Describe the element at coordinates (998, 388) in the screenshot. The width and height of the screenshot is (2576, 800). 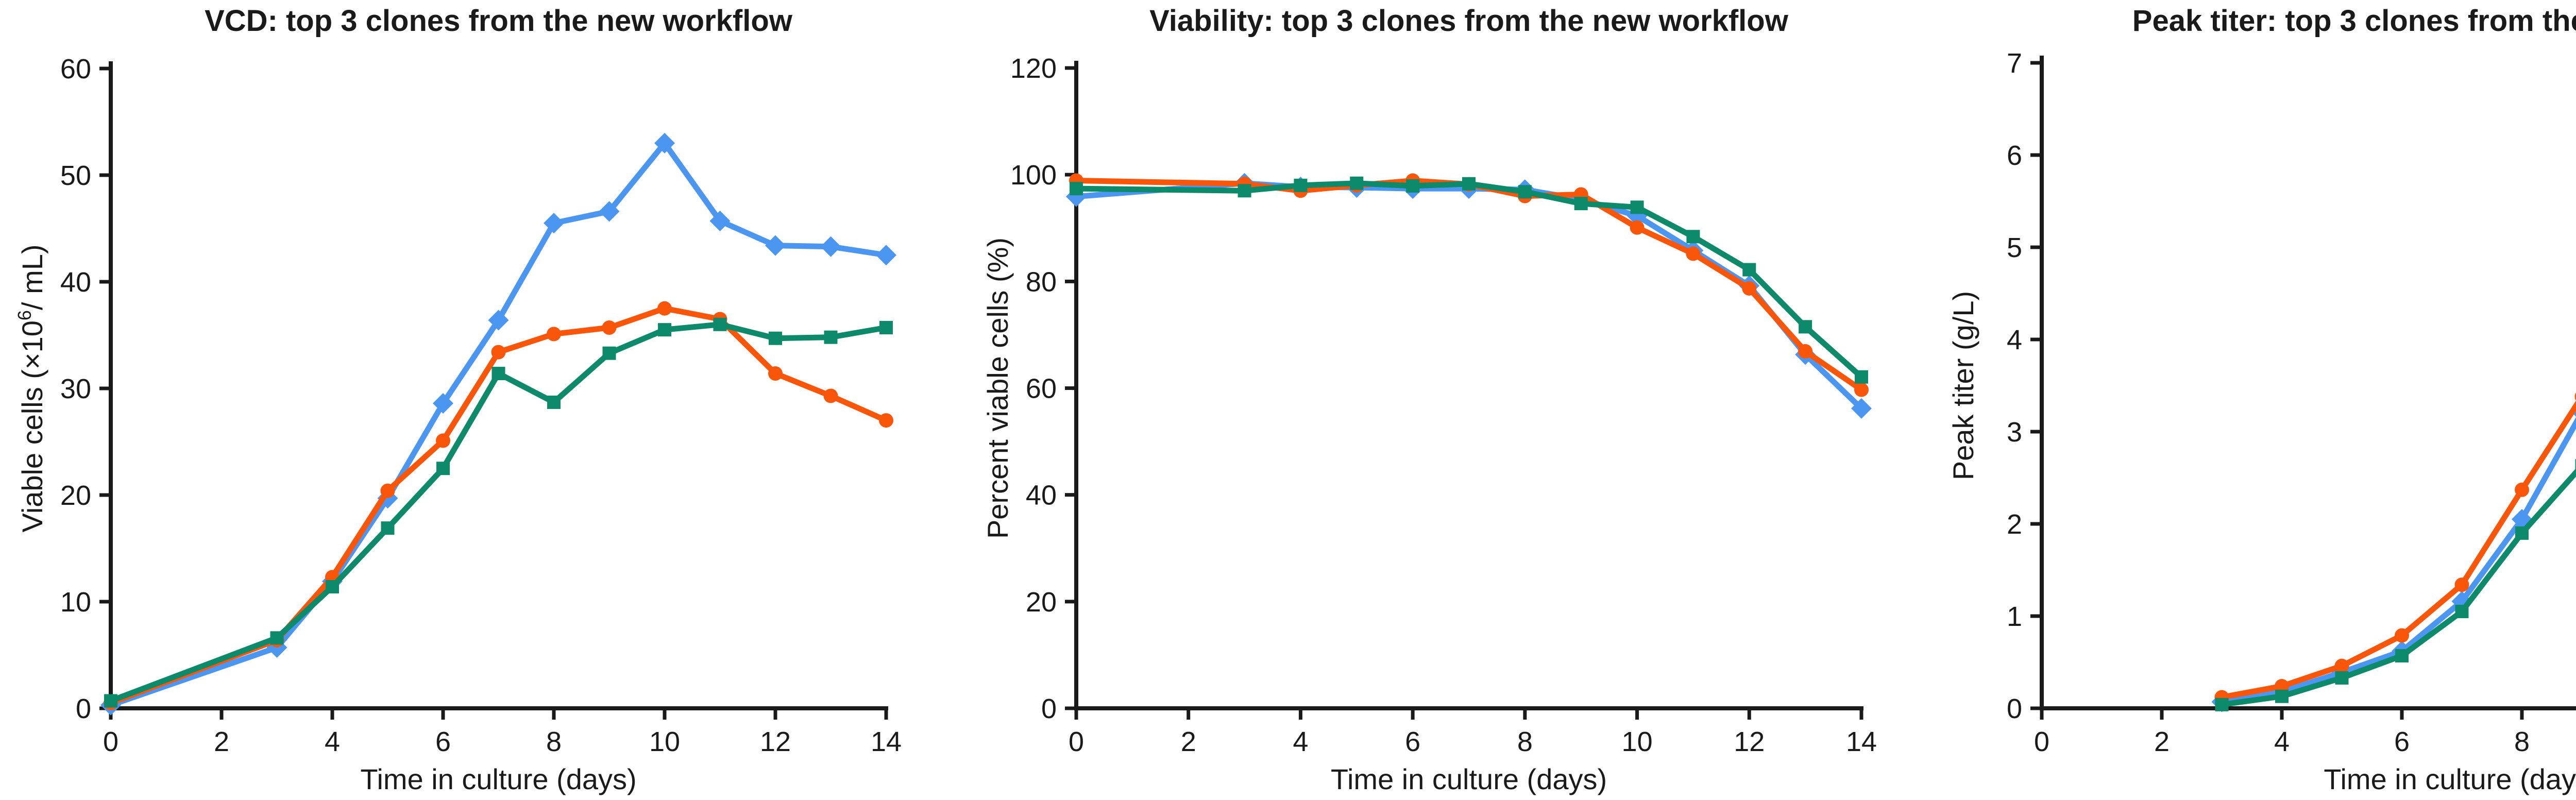
I see `y-axis-label: Percent viable cells (%)` at that location.